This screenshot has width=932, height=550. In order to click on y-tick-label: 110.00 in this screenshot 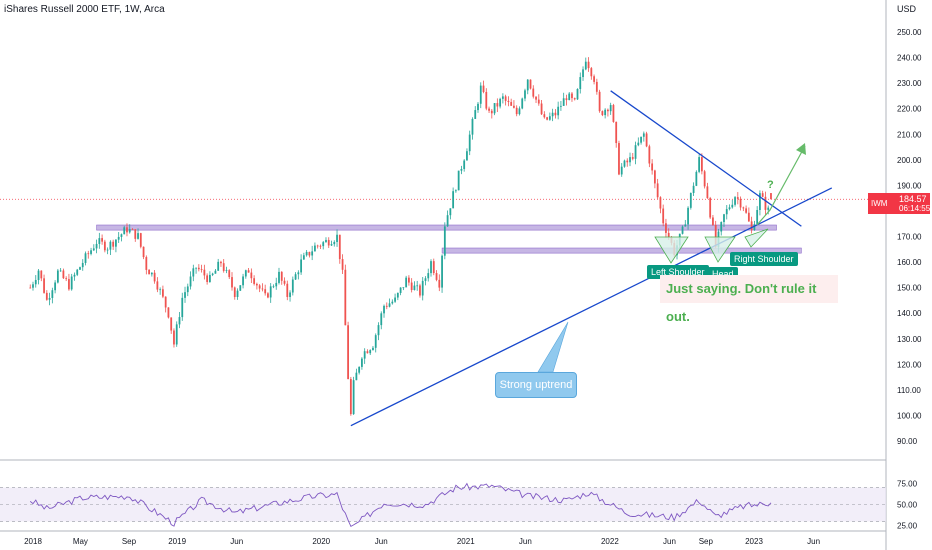, I will do `click(909, 390)`.